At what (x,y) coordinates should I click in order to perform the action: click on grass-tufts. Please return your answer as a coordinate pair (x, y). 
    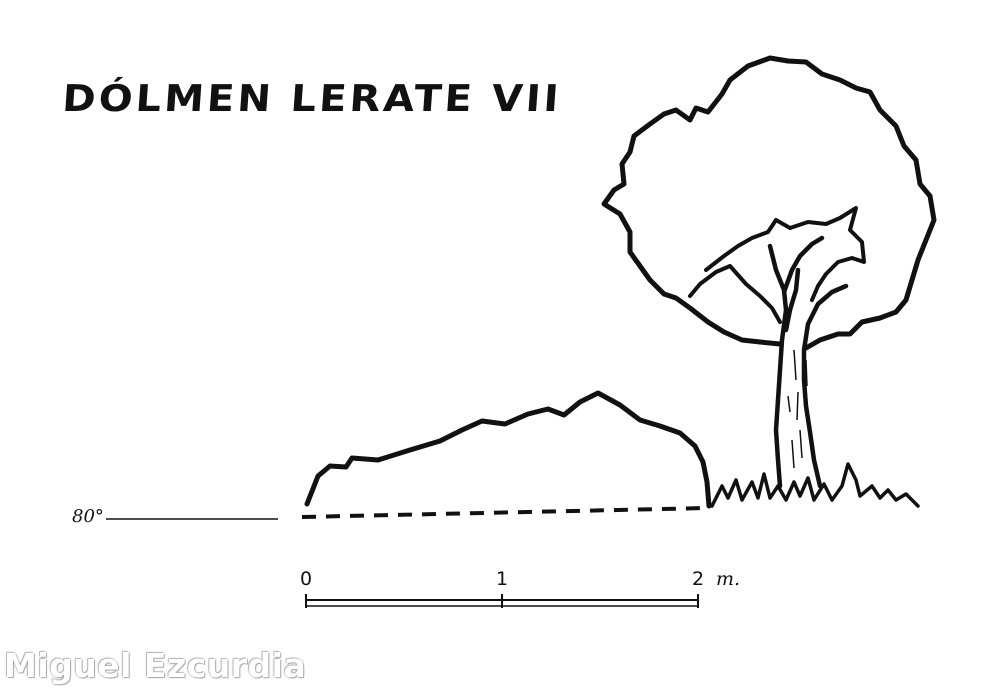
    Looking at the image, I should click on (815, 485).